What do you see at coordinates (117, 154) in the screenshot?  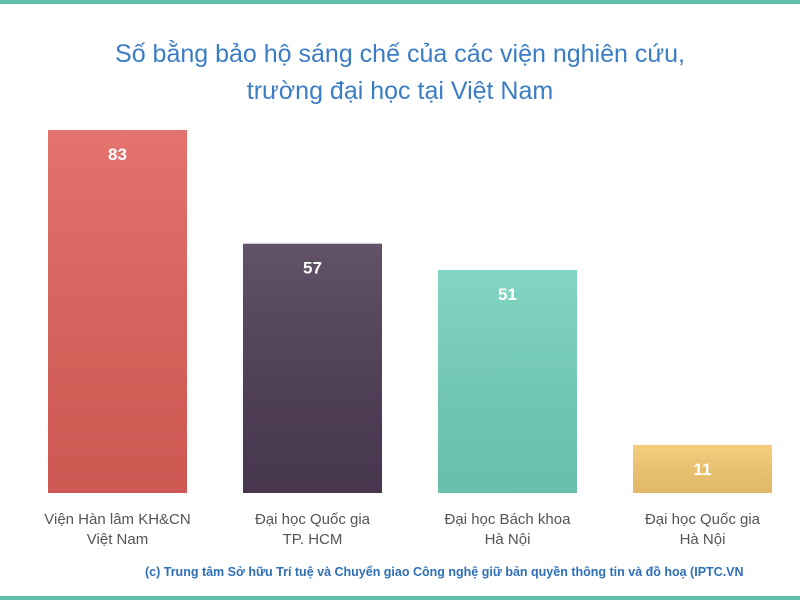 I see `data-label: 83` at bounding box center [117, 154].